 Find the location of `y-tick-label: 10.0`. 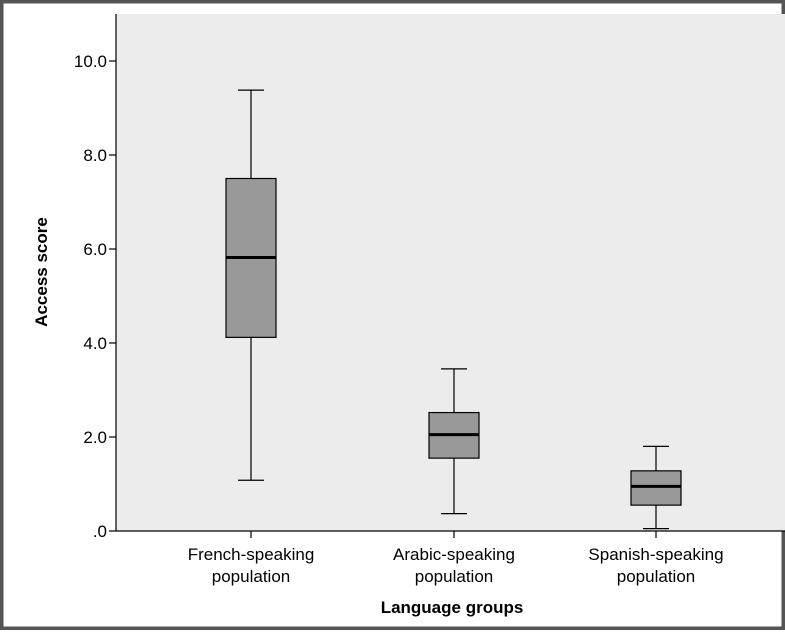

y-tick-label: 10.0 is located at coordinates (90, 61).